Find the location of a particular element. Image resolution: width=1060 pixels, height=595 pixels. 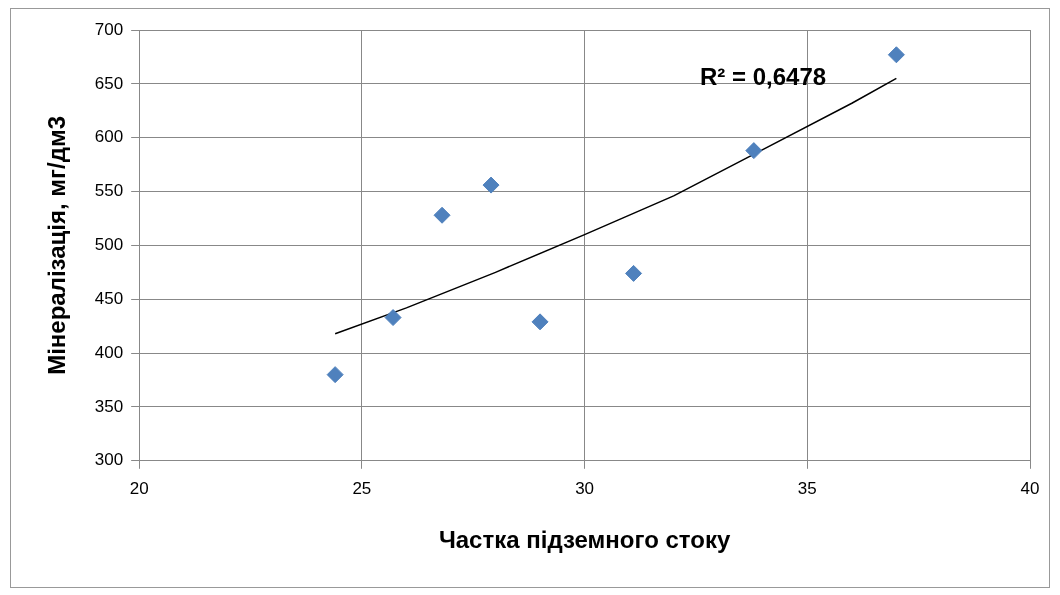

y-tick-label: 550 is located at coordinates (109, 191).